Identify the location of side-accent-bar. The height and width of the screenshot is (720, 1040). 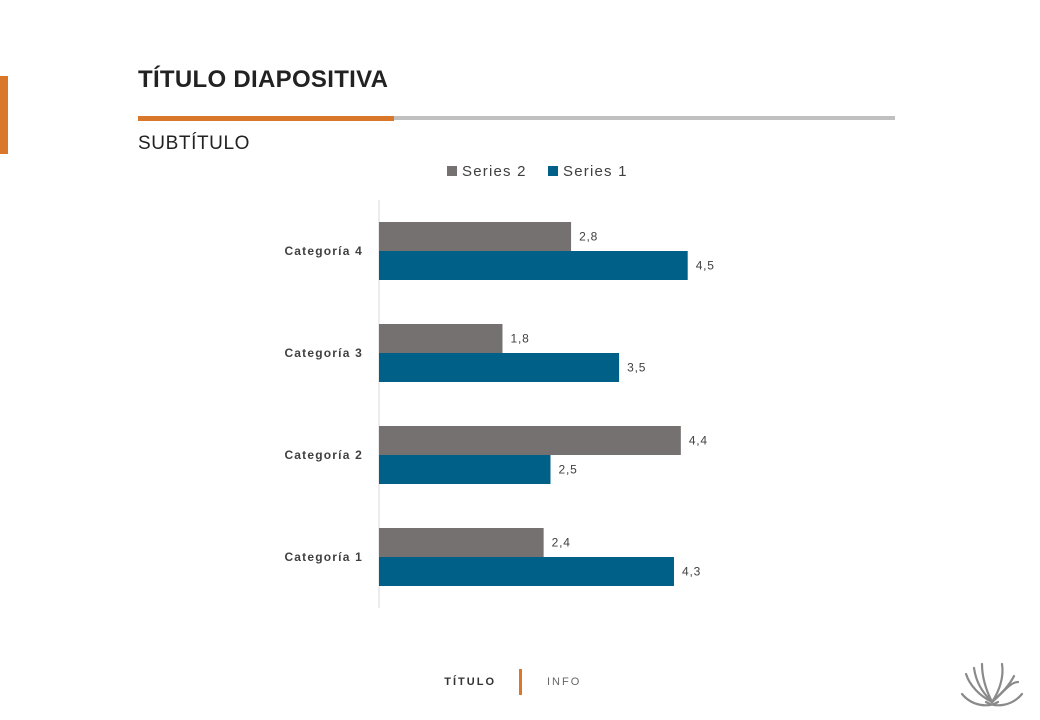
(4, 115).